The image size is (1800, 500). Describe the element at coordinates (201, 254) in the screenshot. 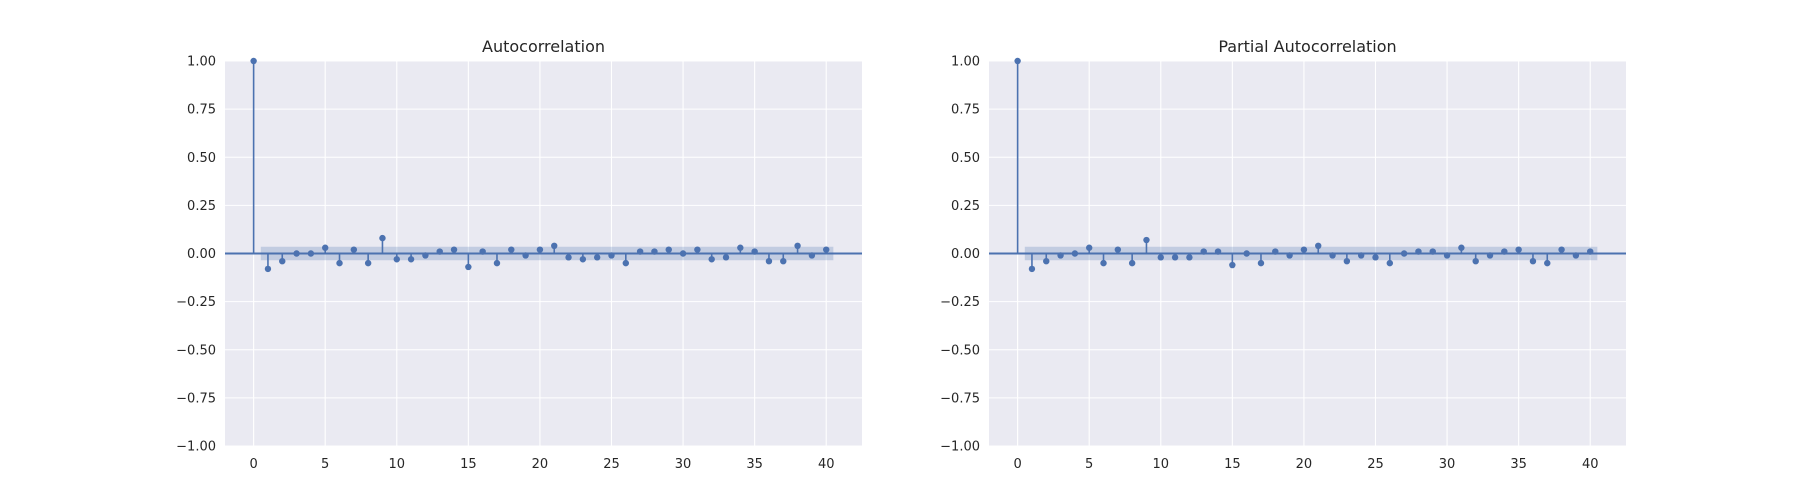

I see `acf-y-tick-label: 0.00` at that location.